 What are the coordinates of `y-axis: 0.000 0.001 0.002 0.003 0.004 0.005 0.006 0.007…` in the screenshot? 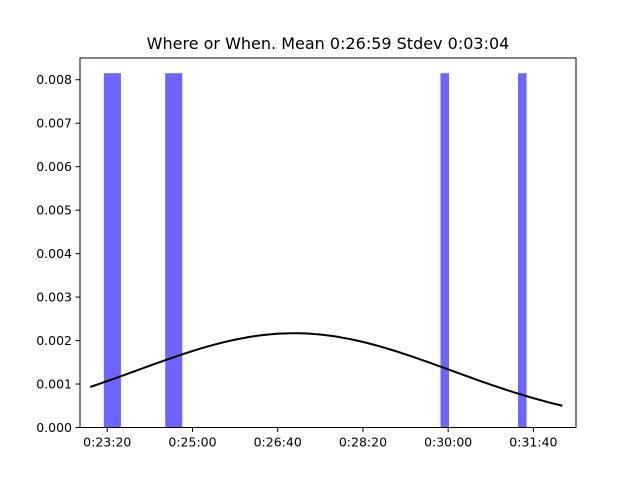 It's located at (58, 253).